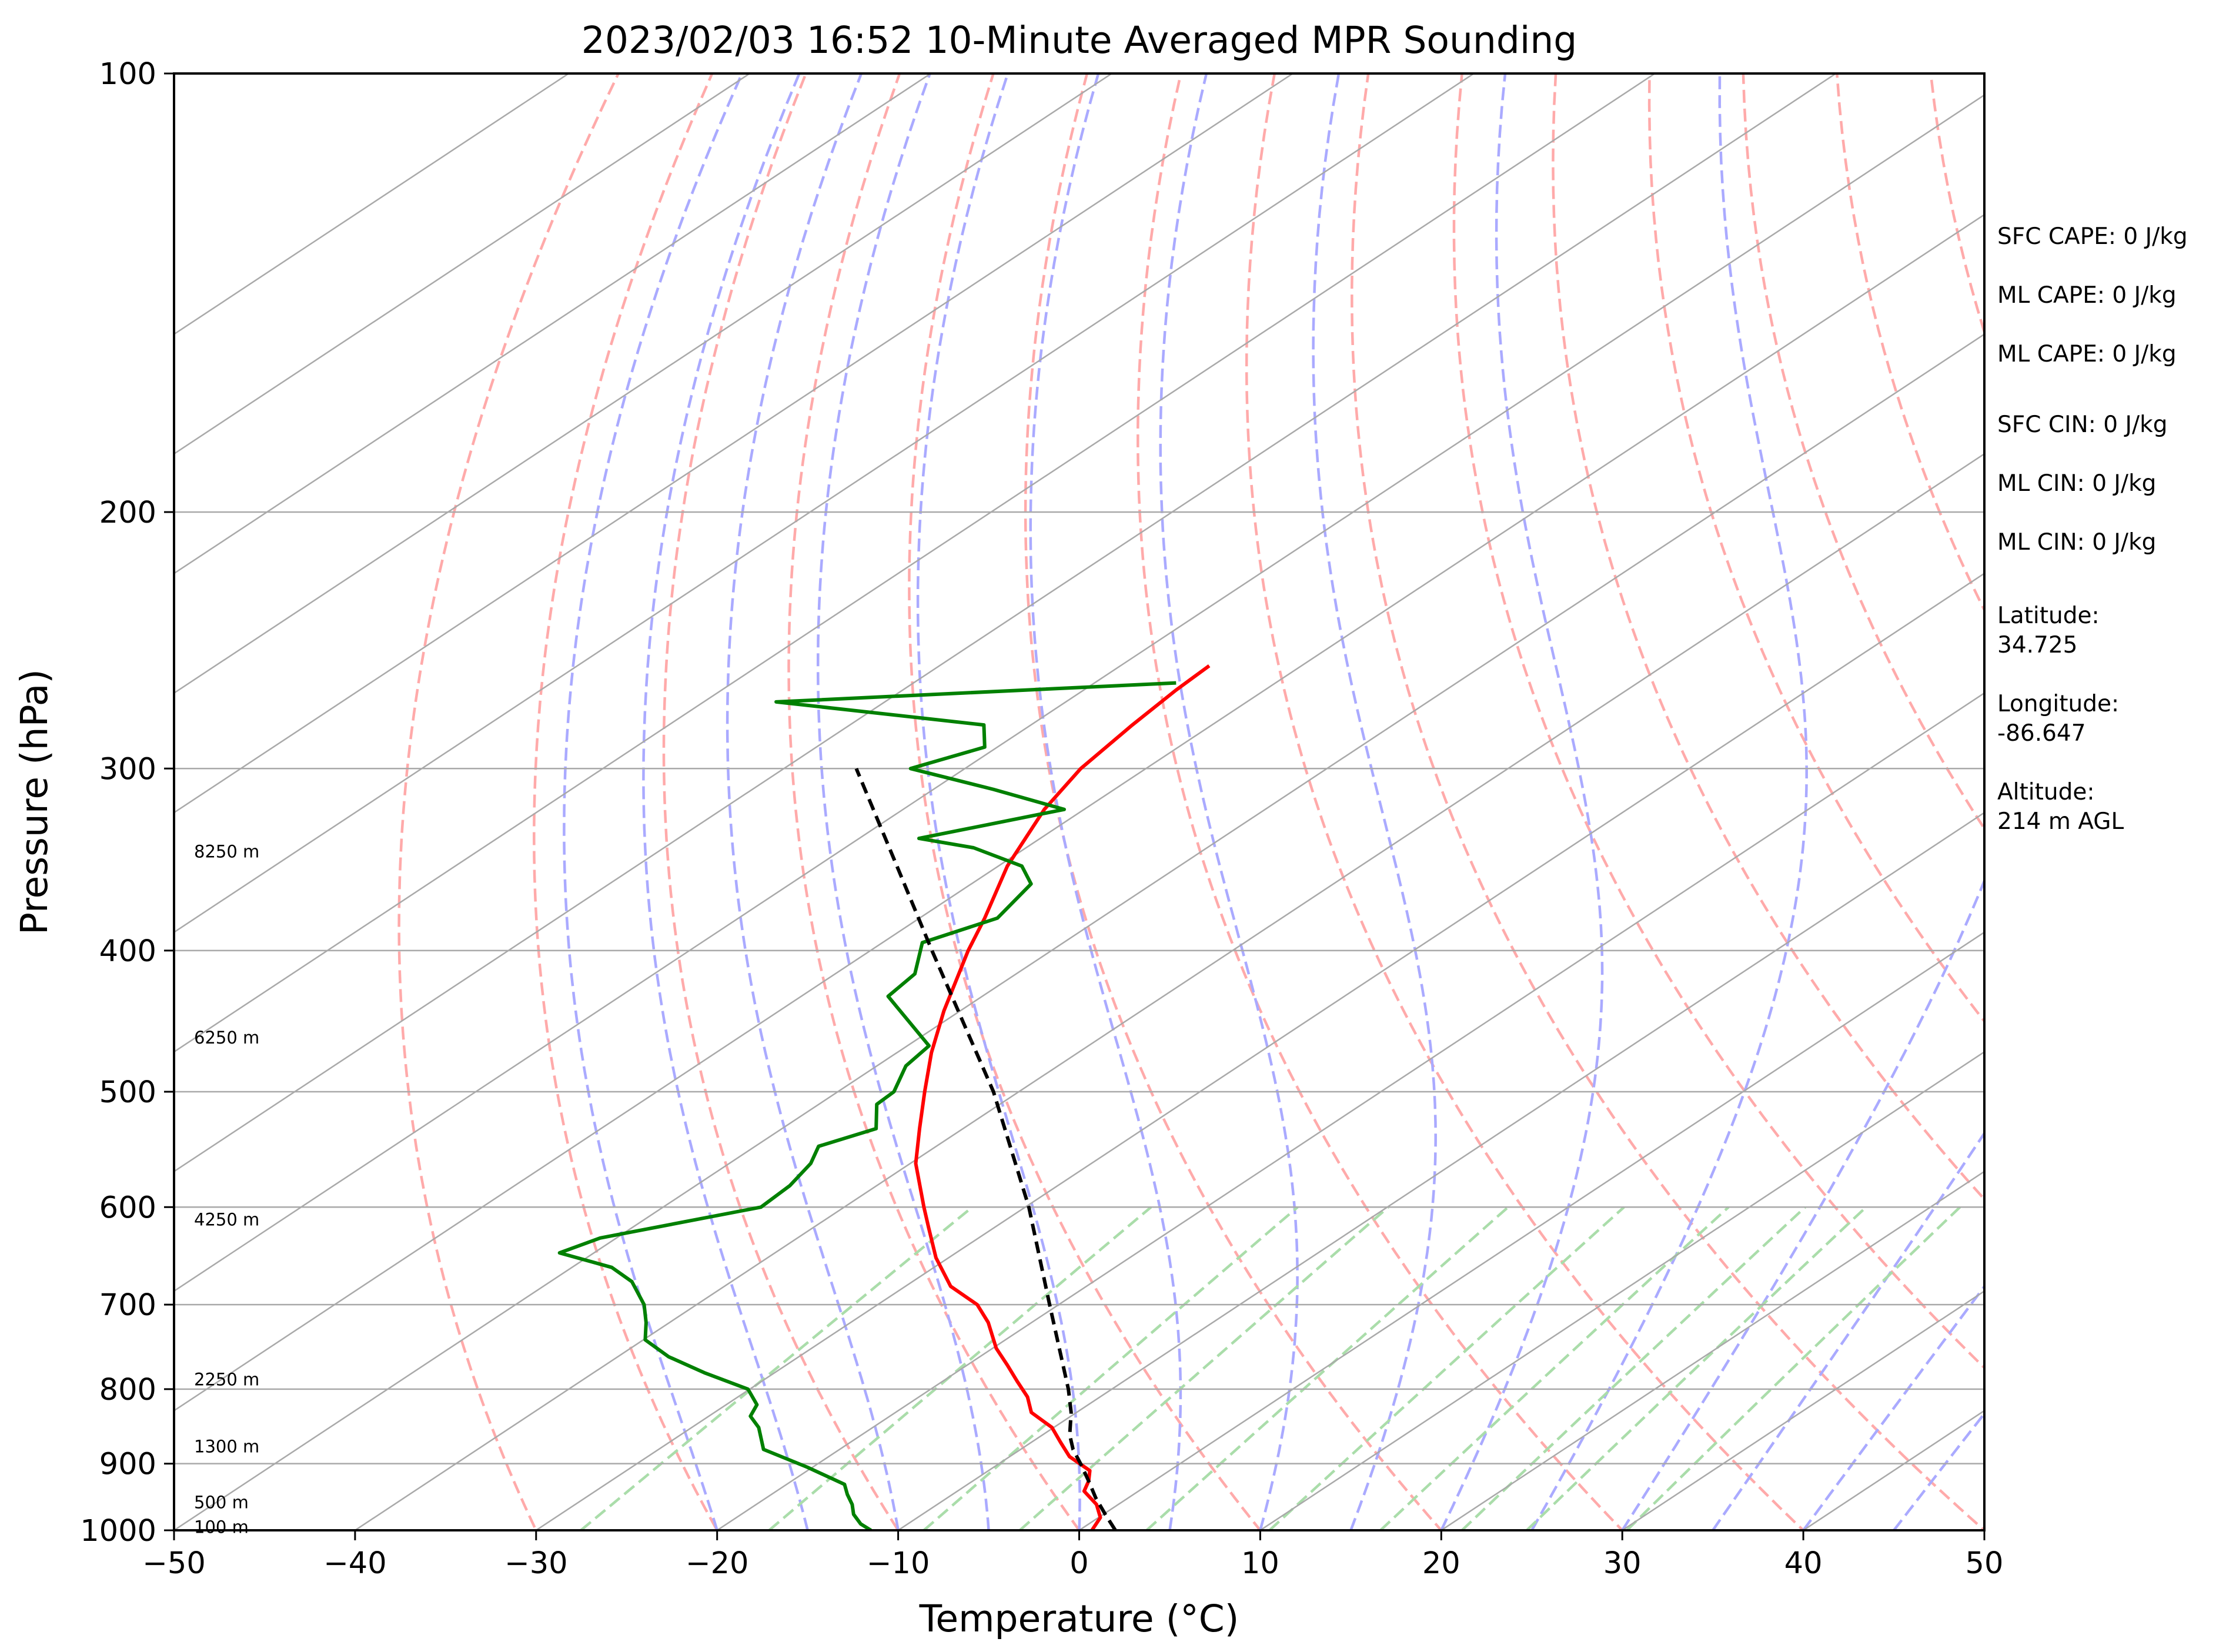  Describe the element at coordinates (227, 1220) in the screenshot. I see `height-label: 4250 m` at that location.